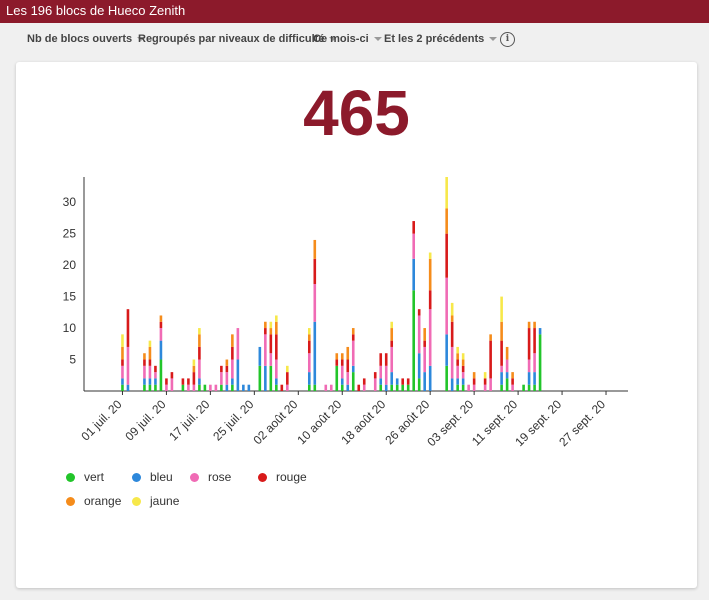 Image resolution: width=709 pixels, height=600 pixels. I want to click on x-tick-label: 10 août 20, so click(319, 422).